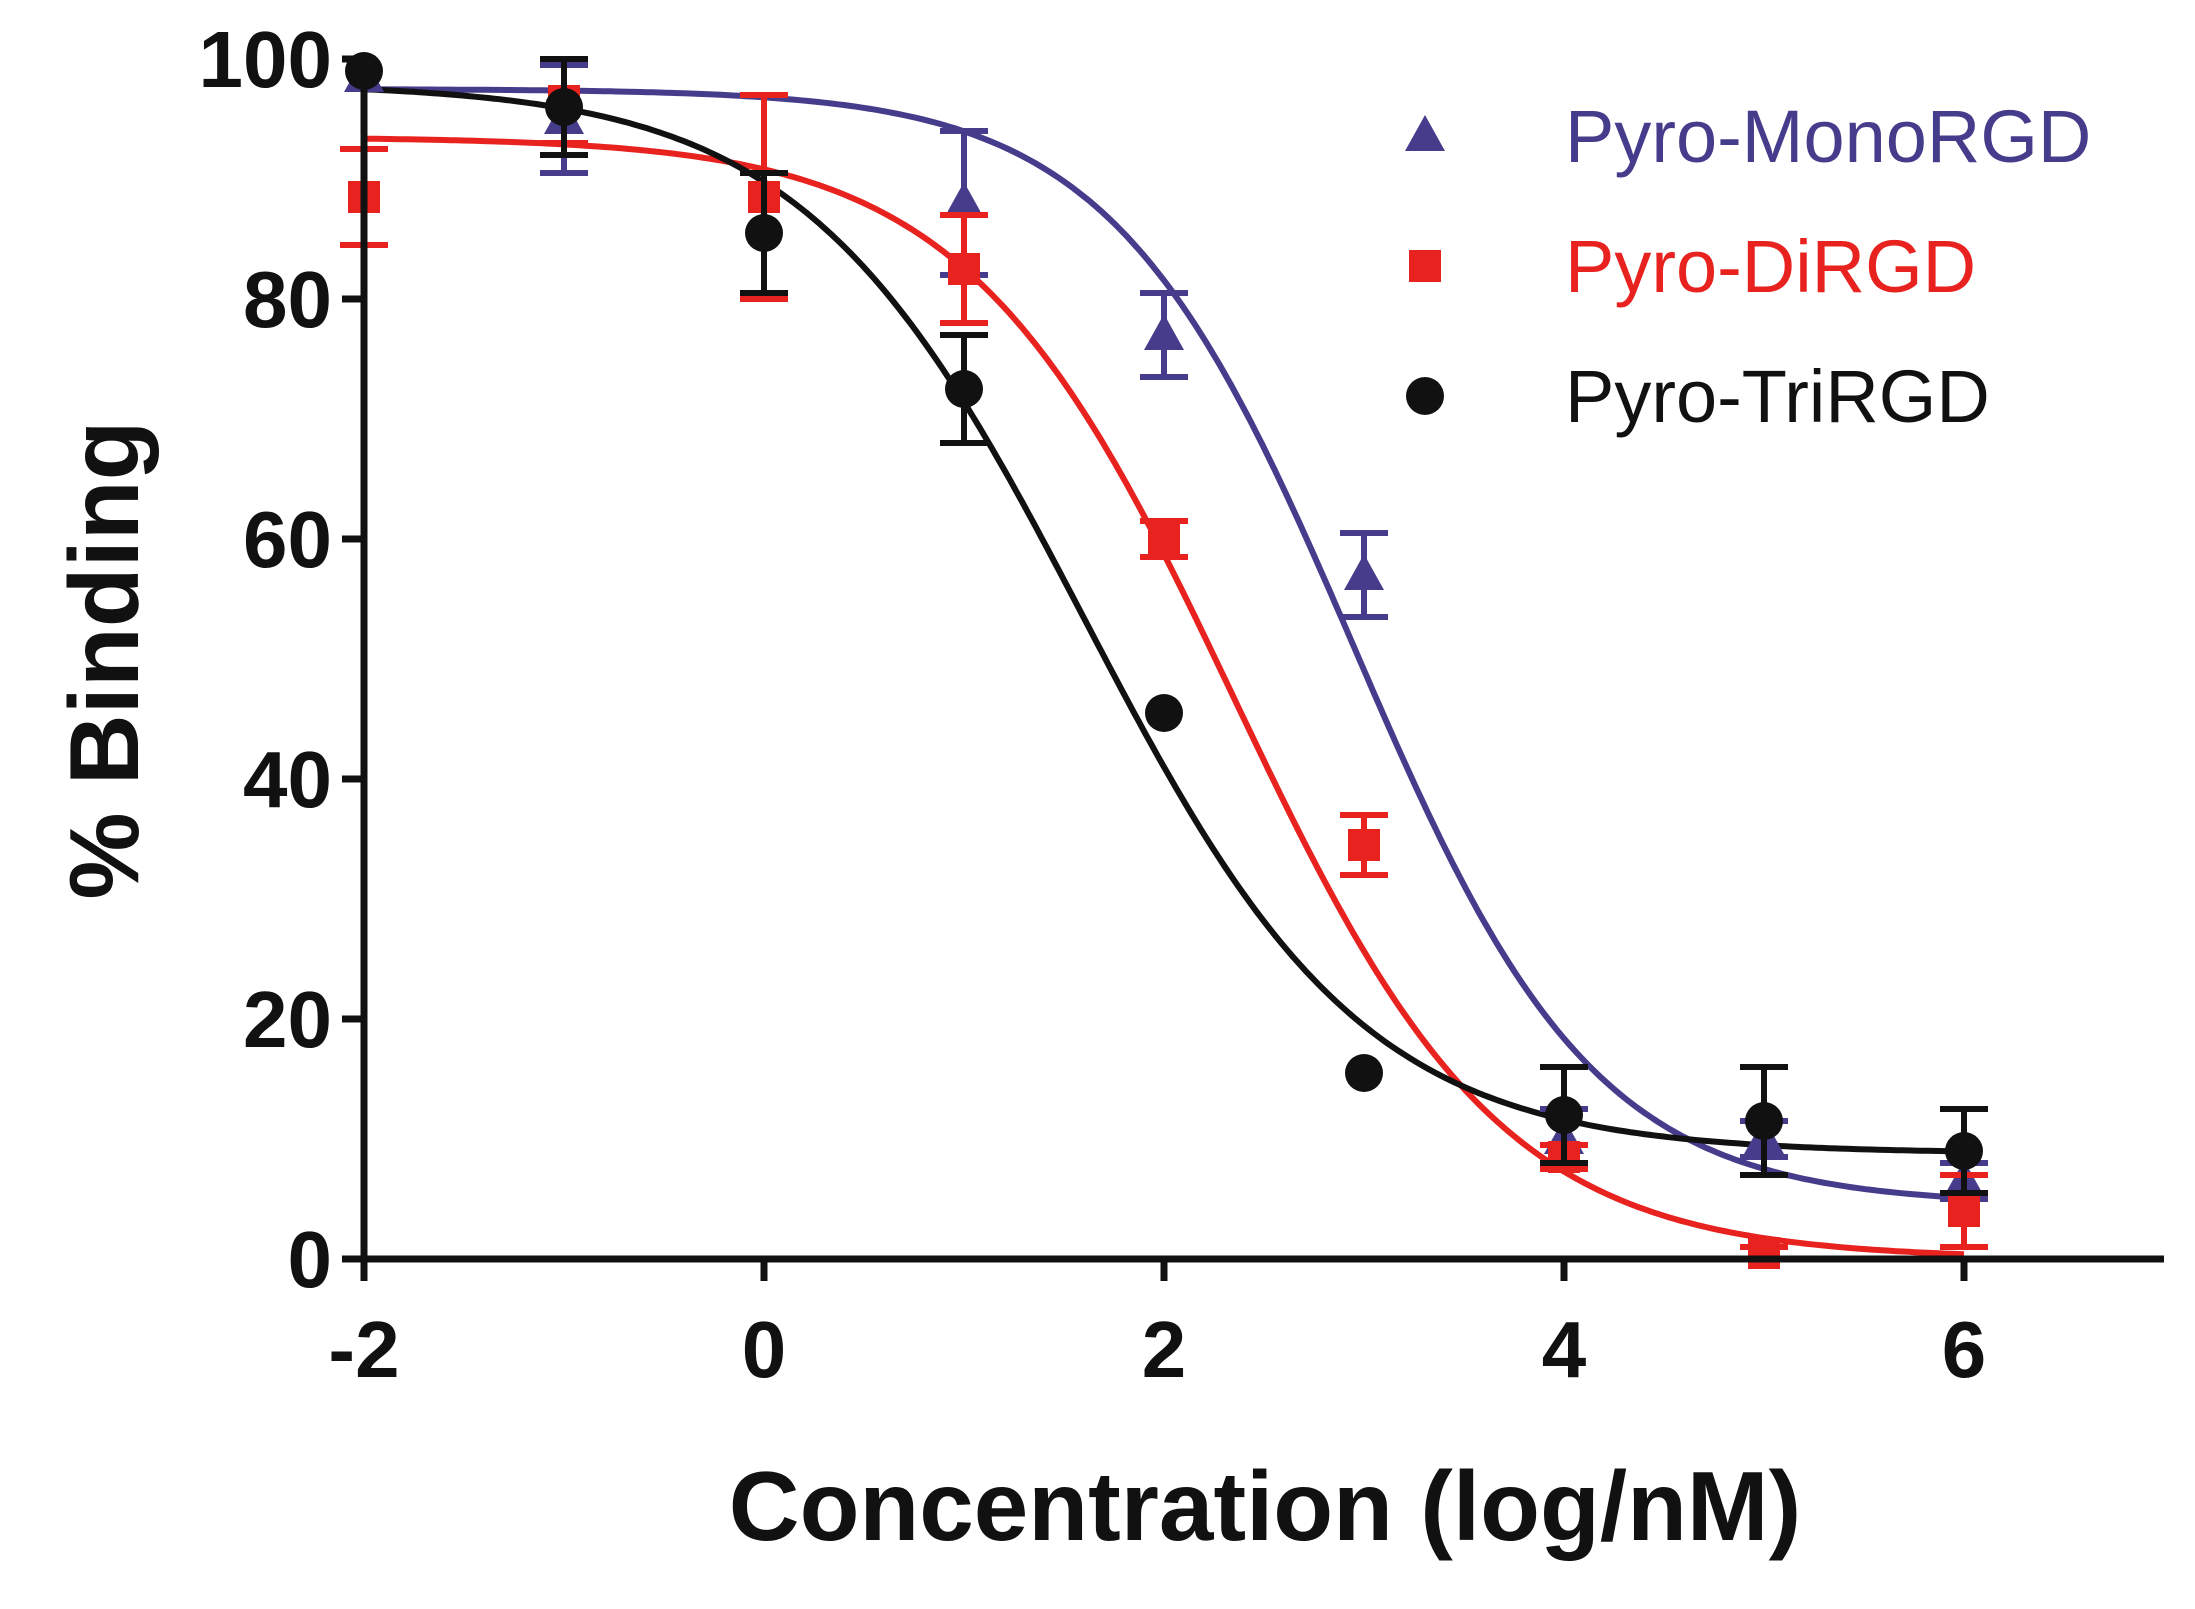 This screenshot has width=2195, height=1609. Describe the element at coordinates (1164, 1349) in the screenshot. I see `x-tick-label: 2` at that location.